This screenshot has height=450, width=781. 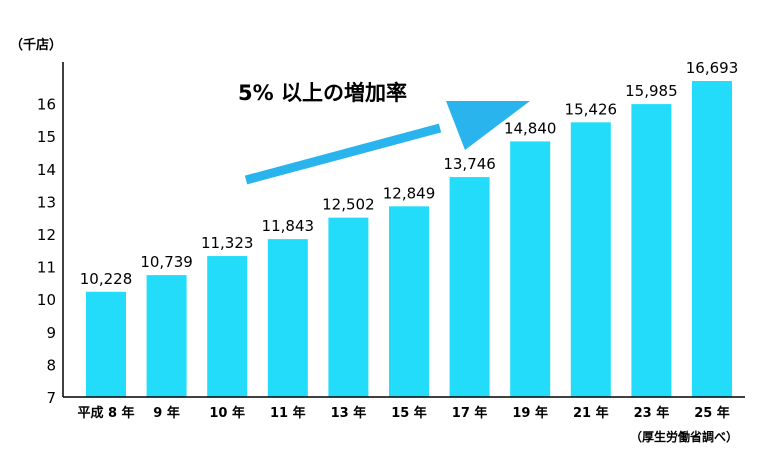 I want to click on y-axis-ticks: 7 8 9 10 11 12 13 14 15 16, so click(x=46, y=251).